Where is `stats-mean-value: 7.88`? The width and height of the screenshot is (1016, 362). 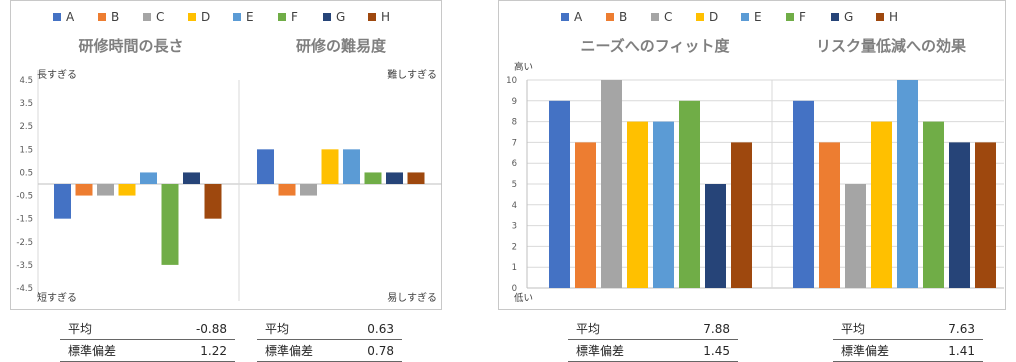
stats-mean-value: 7.88 is located at coordinates (685, 329).